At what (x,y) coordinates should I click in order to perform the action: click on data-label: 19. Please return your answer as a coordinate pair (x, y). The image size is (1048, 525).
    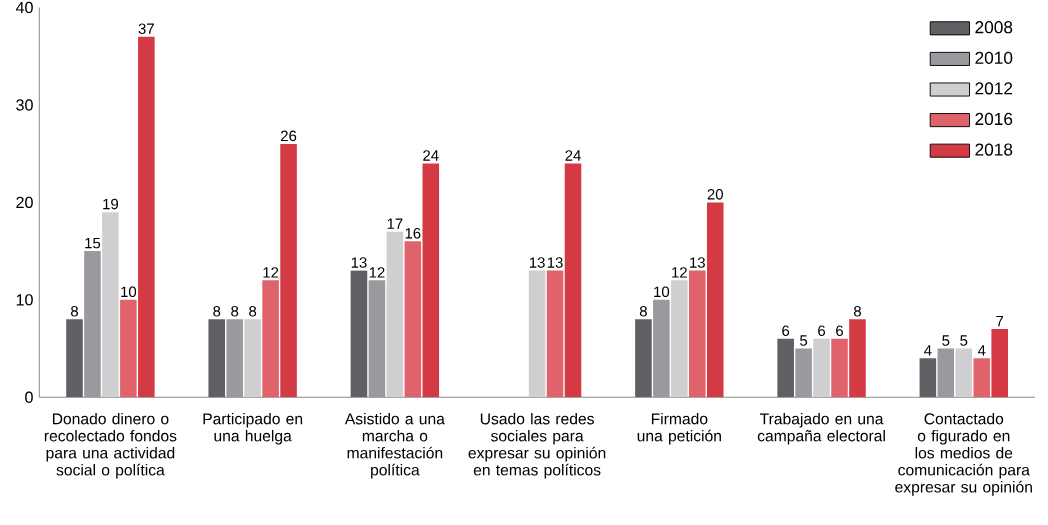
    Looking at the image, I should click on (111, 204).